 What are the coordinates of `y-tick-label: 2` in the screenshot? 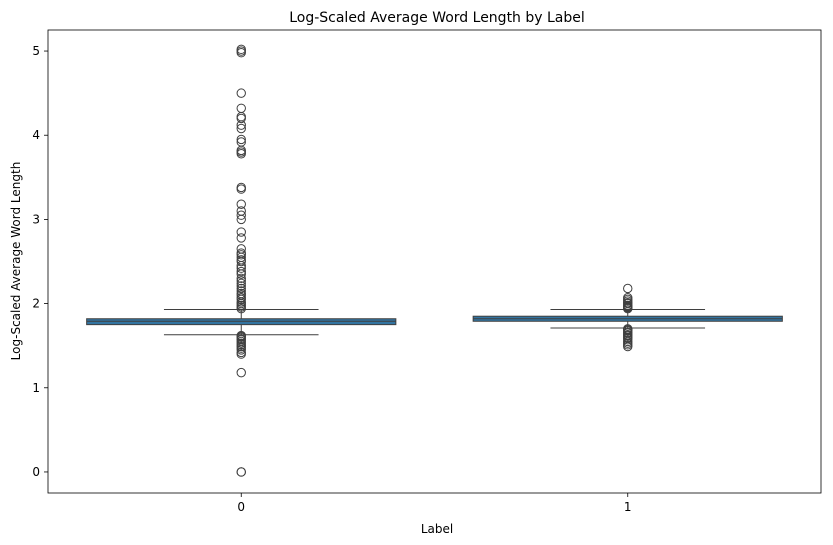 It's located at (36, 304).